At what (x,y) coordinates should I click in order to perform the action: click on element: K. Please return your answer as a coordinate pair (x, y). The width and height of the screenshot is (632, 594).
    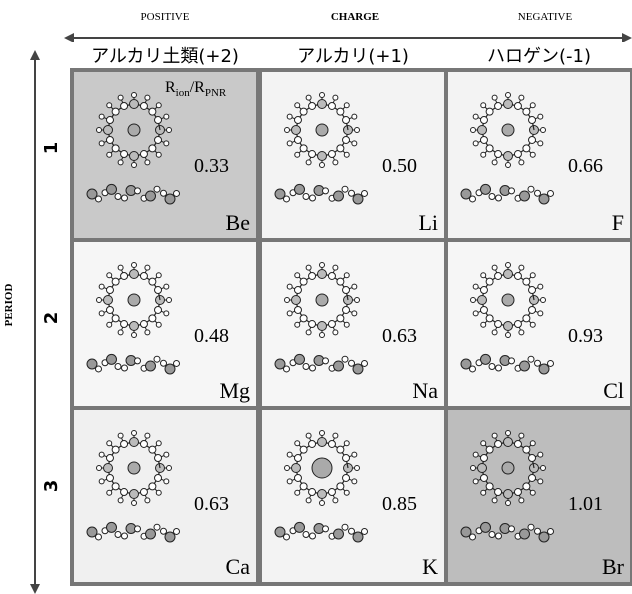
    Looking at the image, I should click on (430, 566).